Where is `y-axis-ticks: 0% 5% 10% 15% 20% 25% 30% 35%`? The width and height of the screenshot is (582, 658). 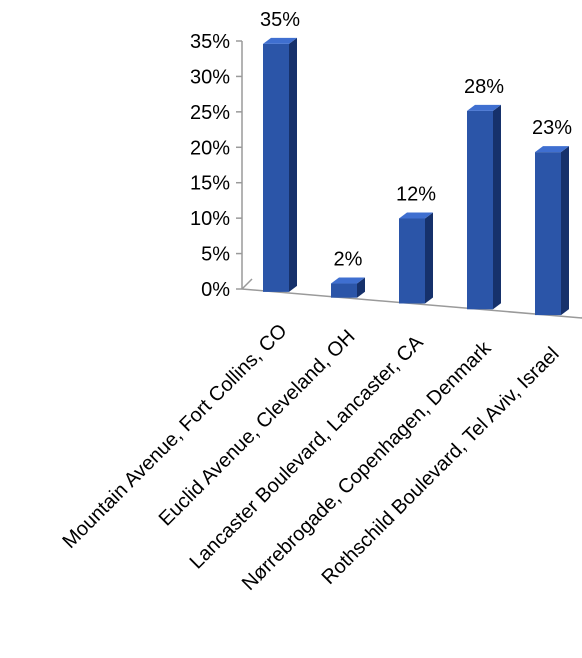 y-axis-ticks: 0% 5% 10% 15% 20% 25% 30% 35% is located at coordinates (216, 166).